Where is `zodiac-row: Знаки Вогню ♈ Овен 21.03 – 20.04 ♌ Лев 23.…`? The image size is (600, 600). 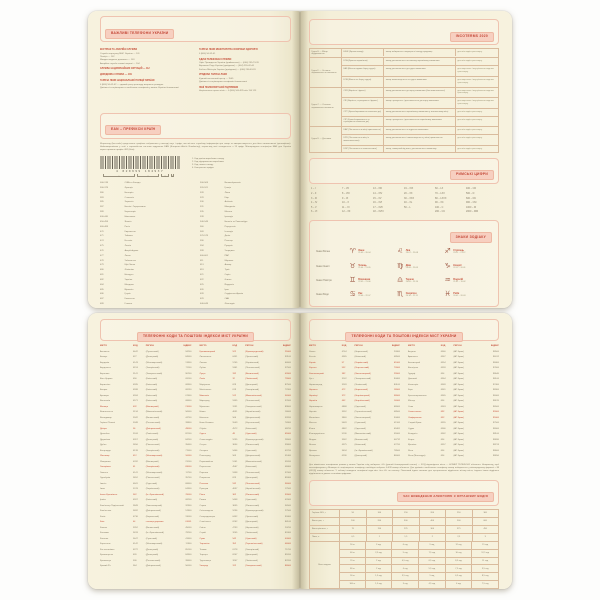
zodiac-row: Знаки Вогню ♈ Овен 21.03 – 20.04 ♌ Лев 23.… is located at coordinates (404, 252).